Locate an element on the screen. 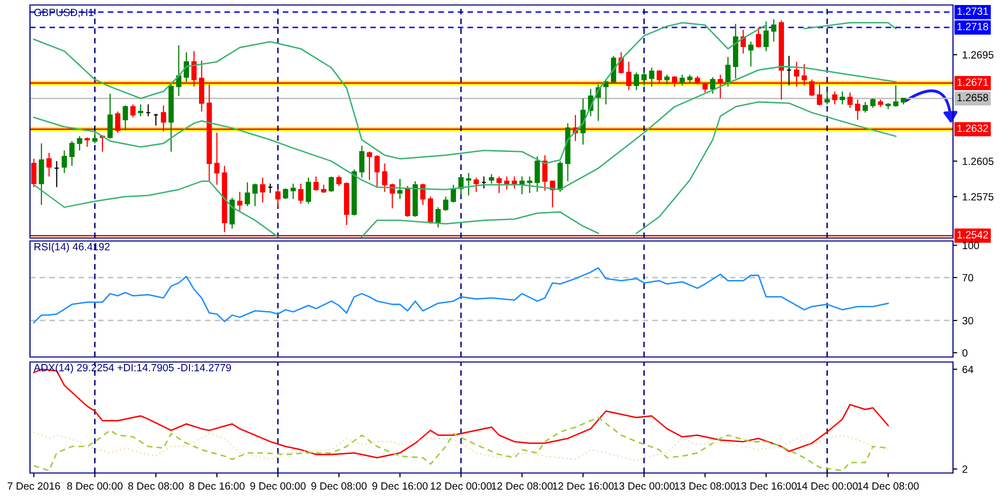  y-tick-label: 0 is located at coordinates (965, 353).